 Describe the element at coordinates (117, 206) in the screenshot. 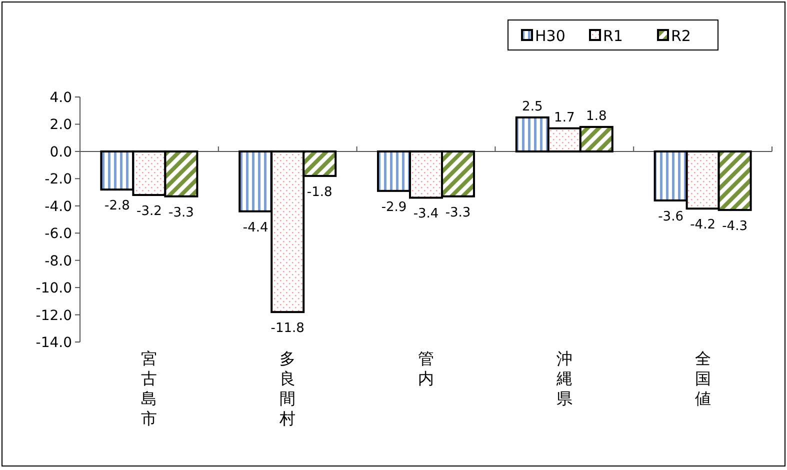

I see `data-label: -2.8` at that location.